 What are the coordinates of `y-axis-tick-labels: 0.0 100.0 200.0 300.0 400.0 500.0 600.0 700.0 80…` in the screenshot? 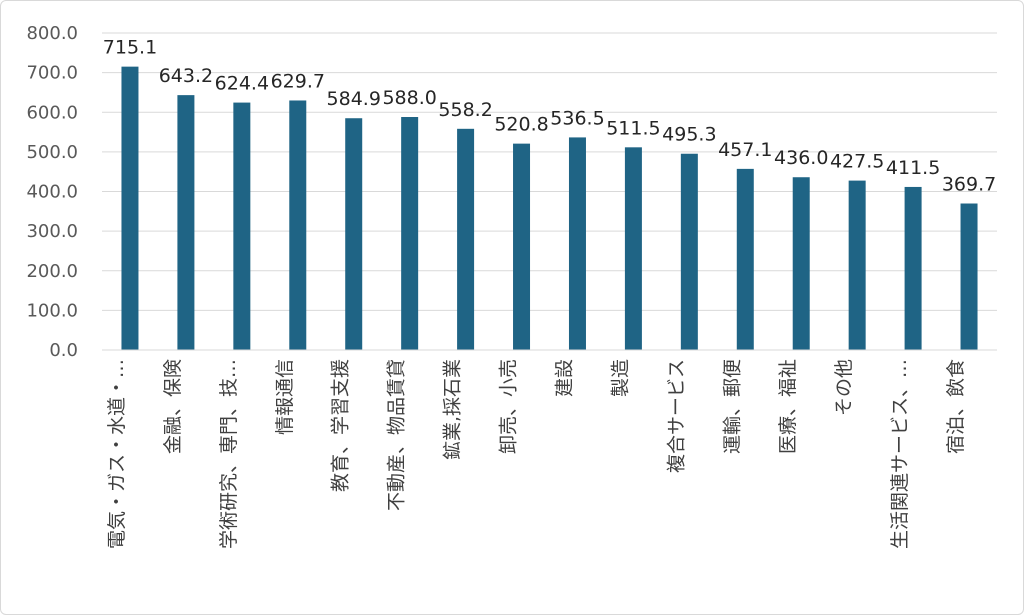 It's located at (52, 192).